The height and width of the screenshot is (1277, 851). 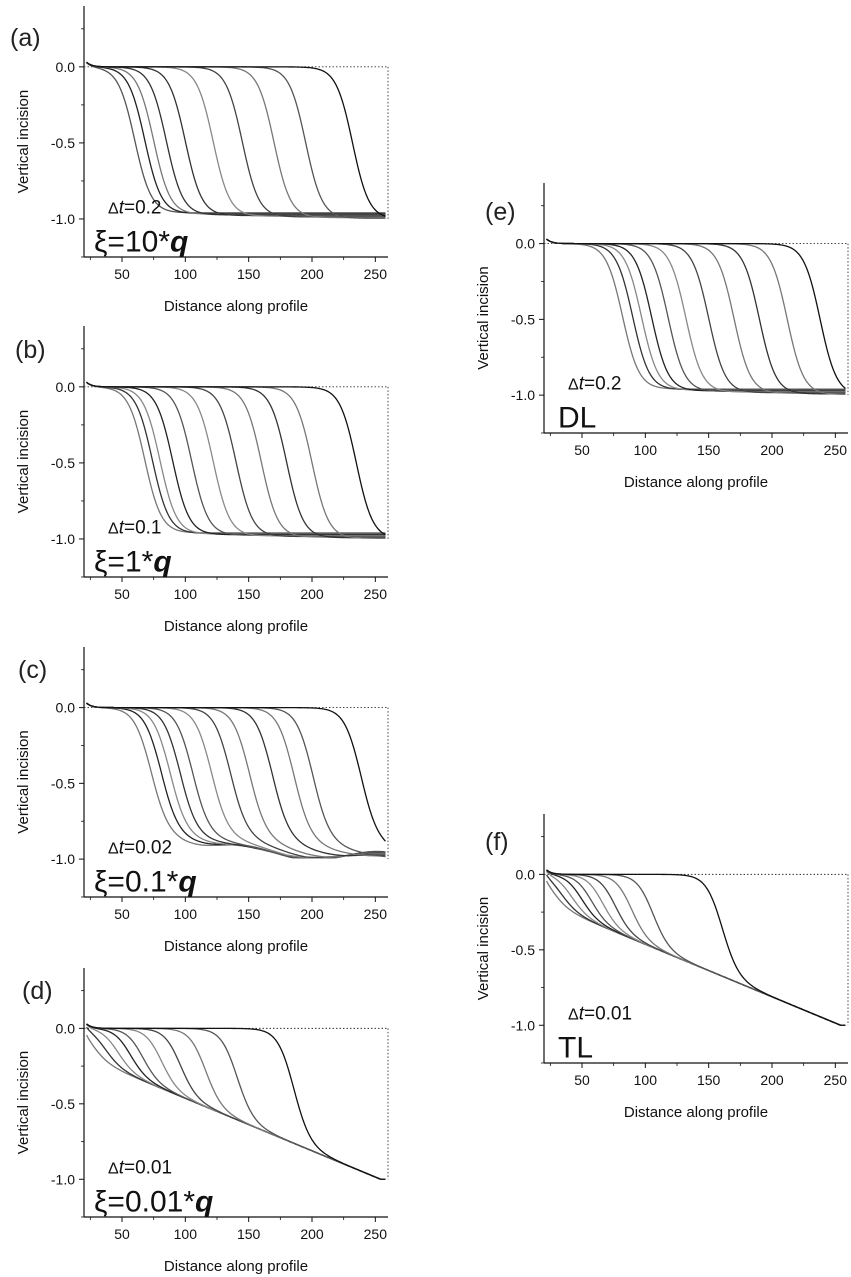 I want to click on panel-label: (d), so click(x=37, y=991).